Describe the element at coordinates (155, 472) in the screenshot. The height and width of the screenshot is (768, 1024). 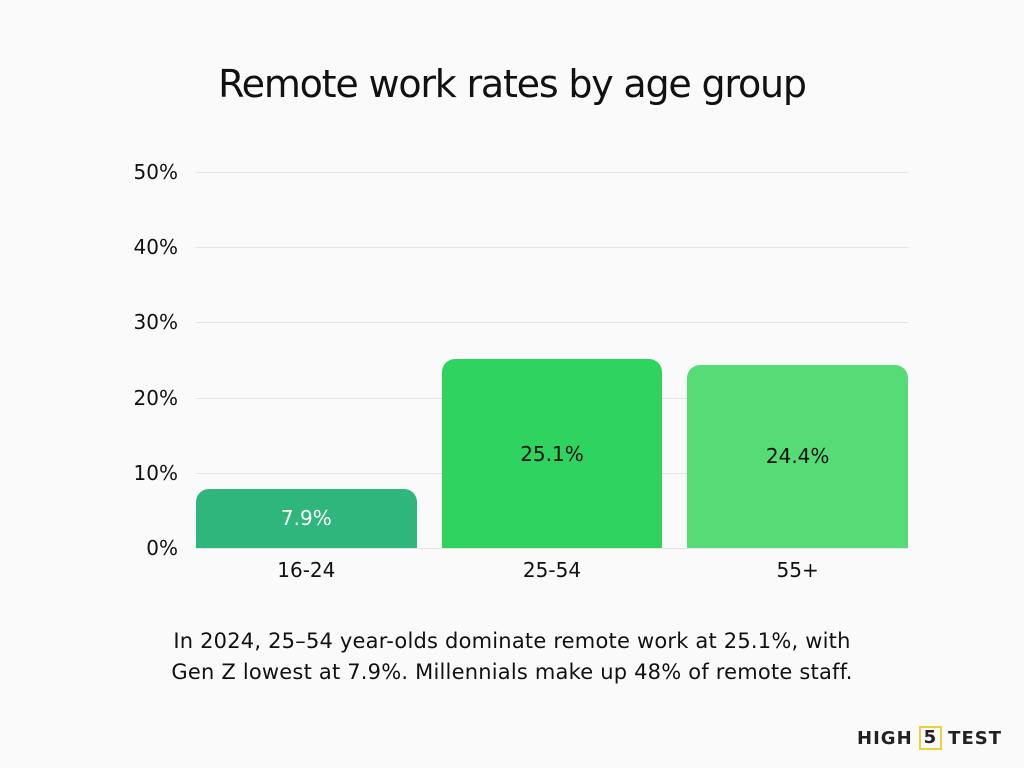
I see `y-tick-label: 10%` at that location.